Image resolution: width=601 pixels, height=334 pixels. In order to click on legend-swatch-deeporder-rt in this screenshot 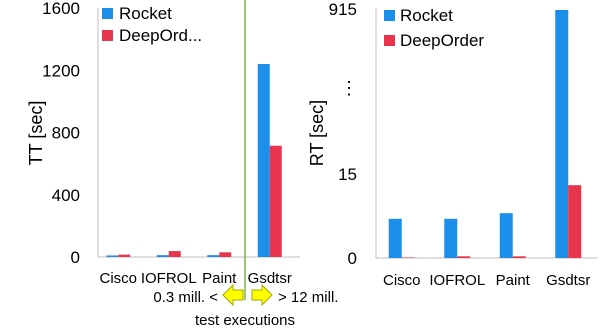, I will do `click(389, 40)`.